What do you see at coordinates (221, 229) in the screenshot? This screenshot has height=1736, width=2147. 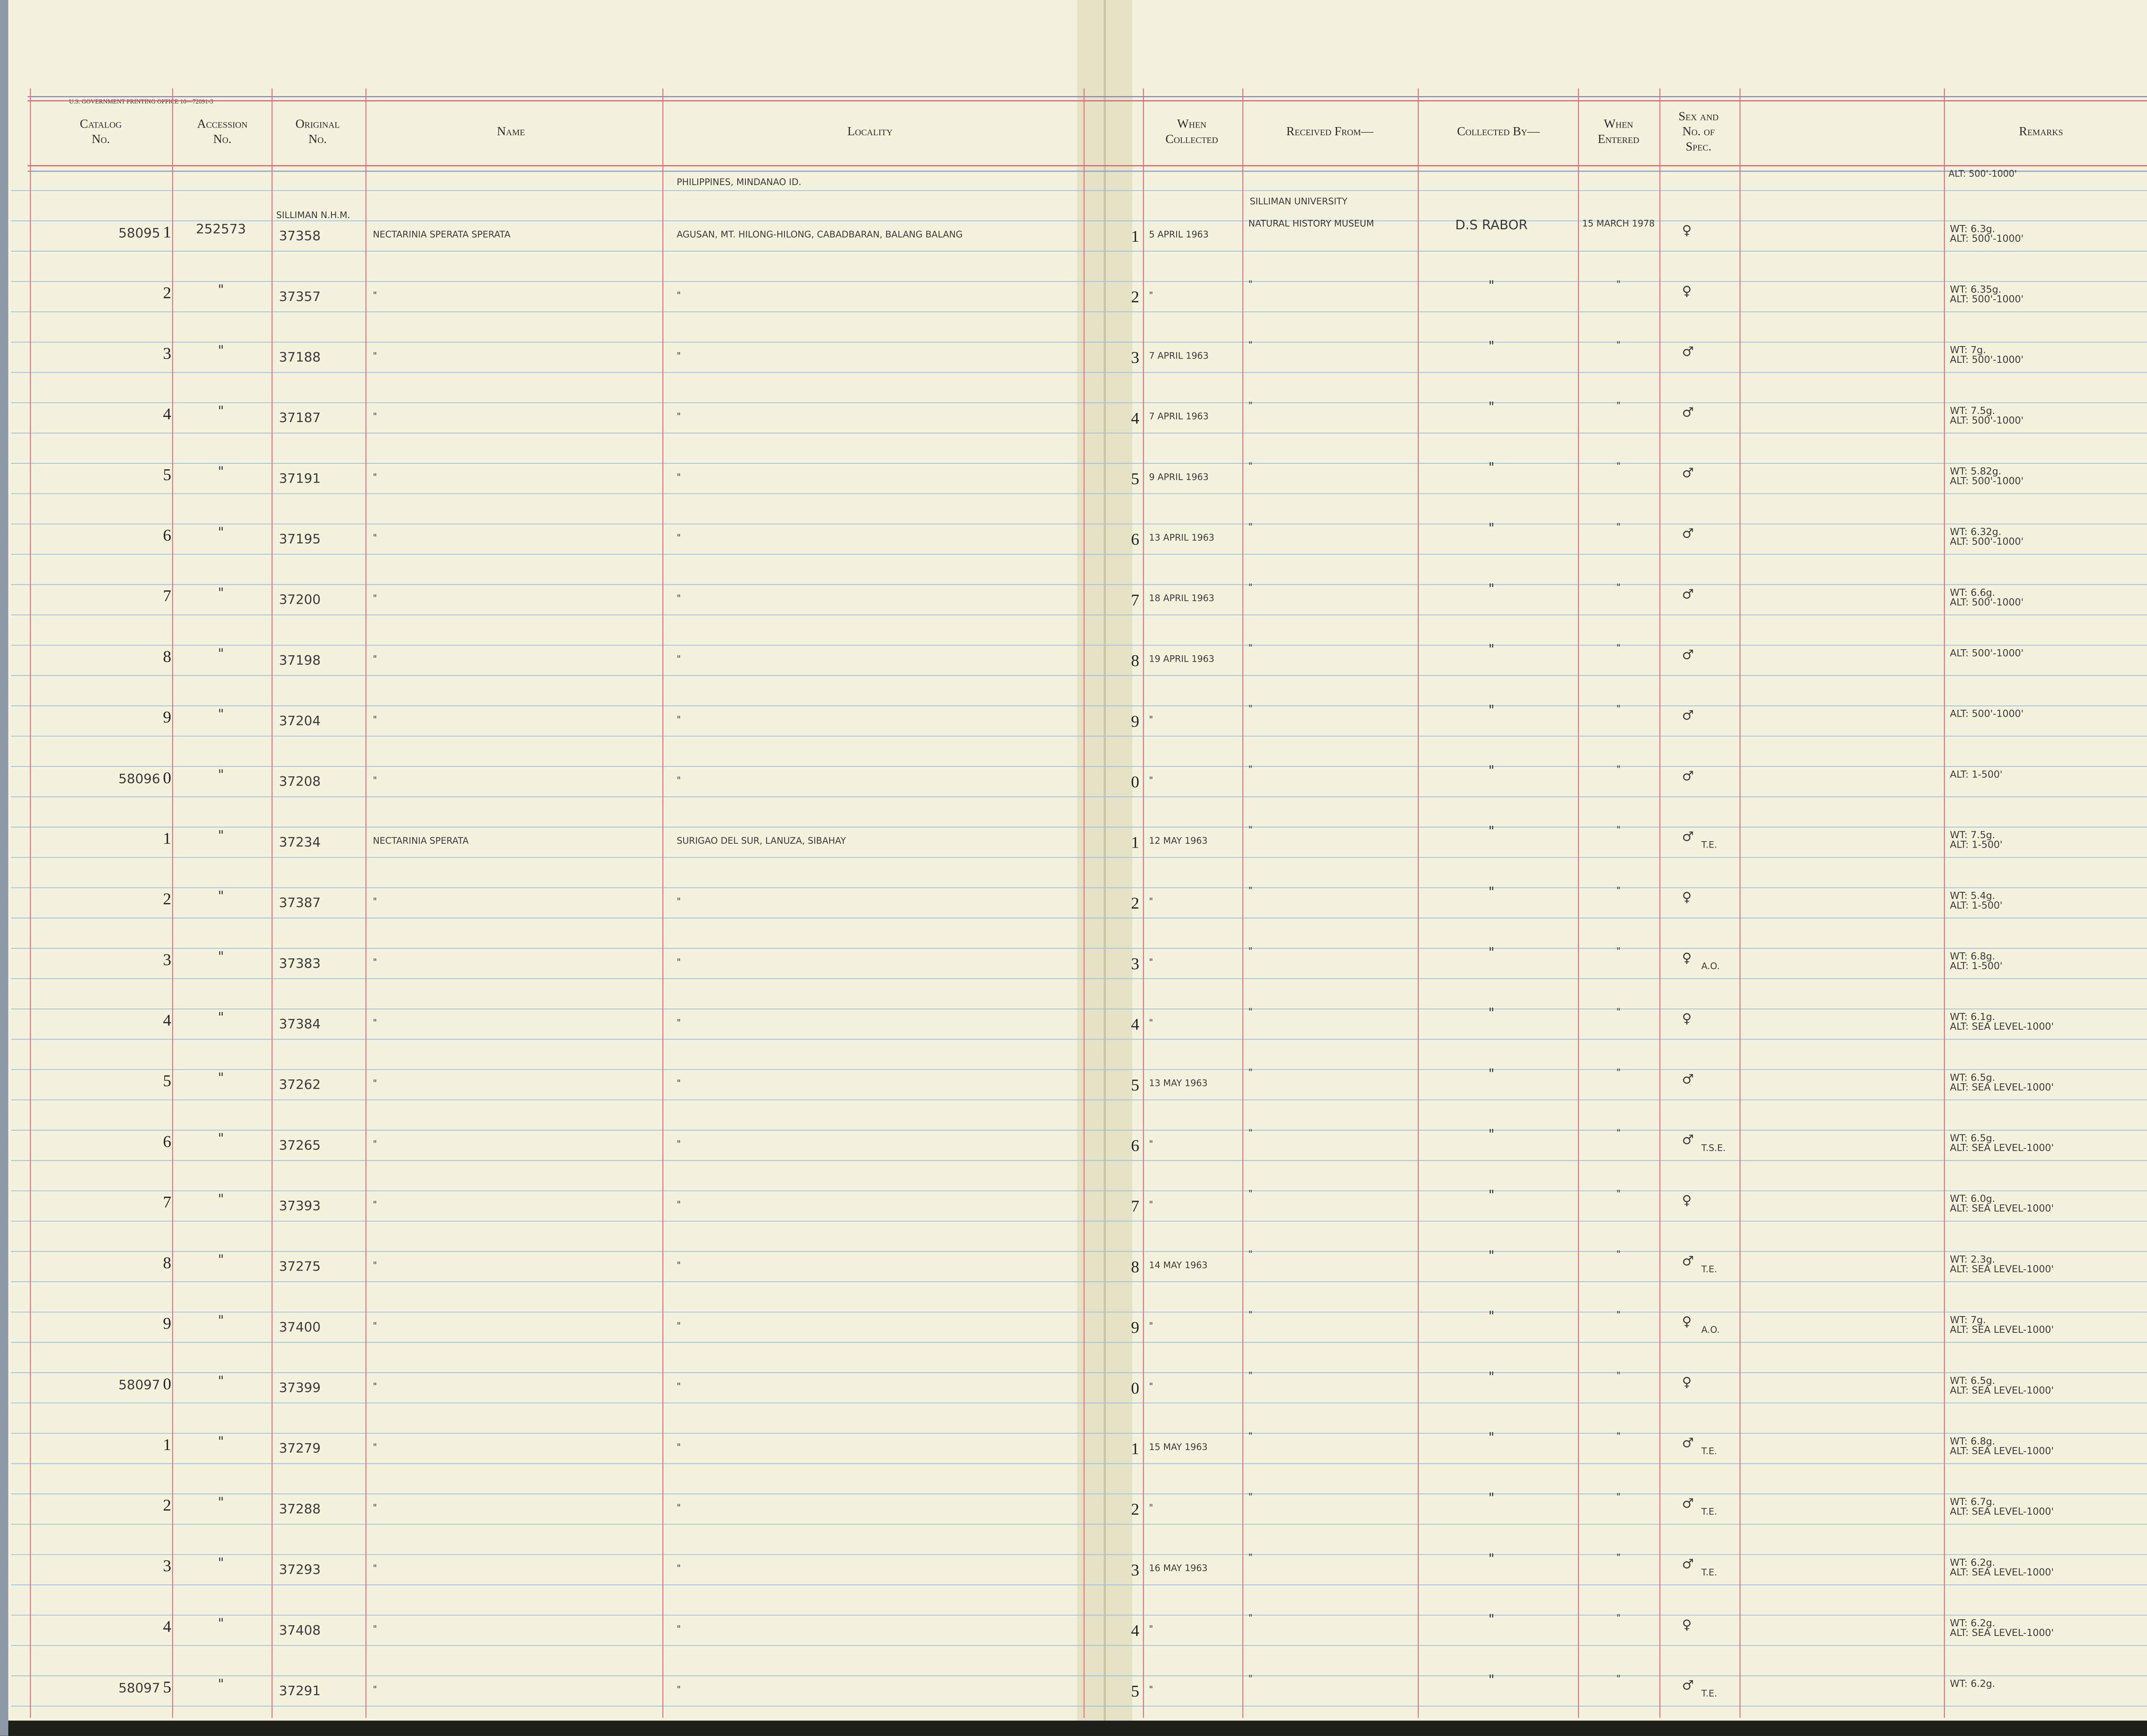 I see `accession-number: 252573` at bounding box center [221, 229].